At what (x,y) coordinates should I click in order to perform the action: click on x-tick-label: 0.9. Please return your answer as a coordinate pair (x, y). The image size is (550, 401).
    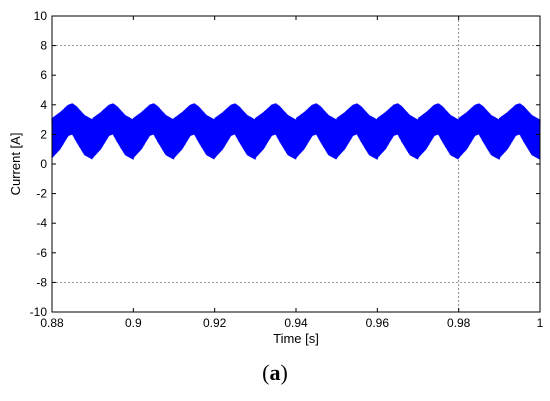
    Looking at the image, I should click on (133, 323).